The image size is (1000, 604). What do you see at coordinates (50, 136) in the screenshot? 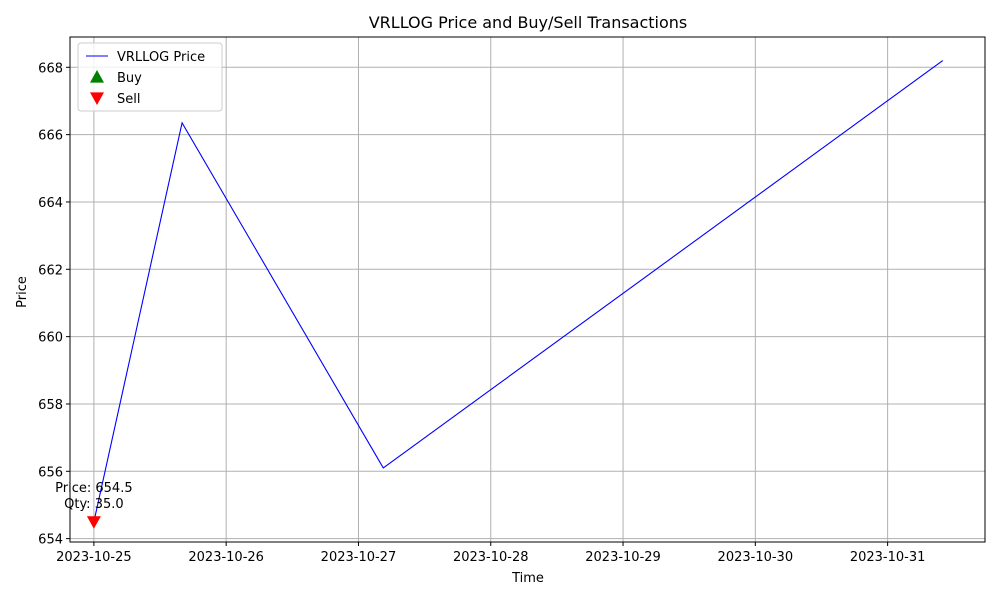
I see `y-tick-label: 666` at bounding box center [50, 136].